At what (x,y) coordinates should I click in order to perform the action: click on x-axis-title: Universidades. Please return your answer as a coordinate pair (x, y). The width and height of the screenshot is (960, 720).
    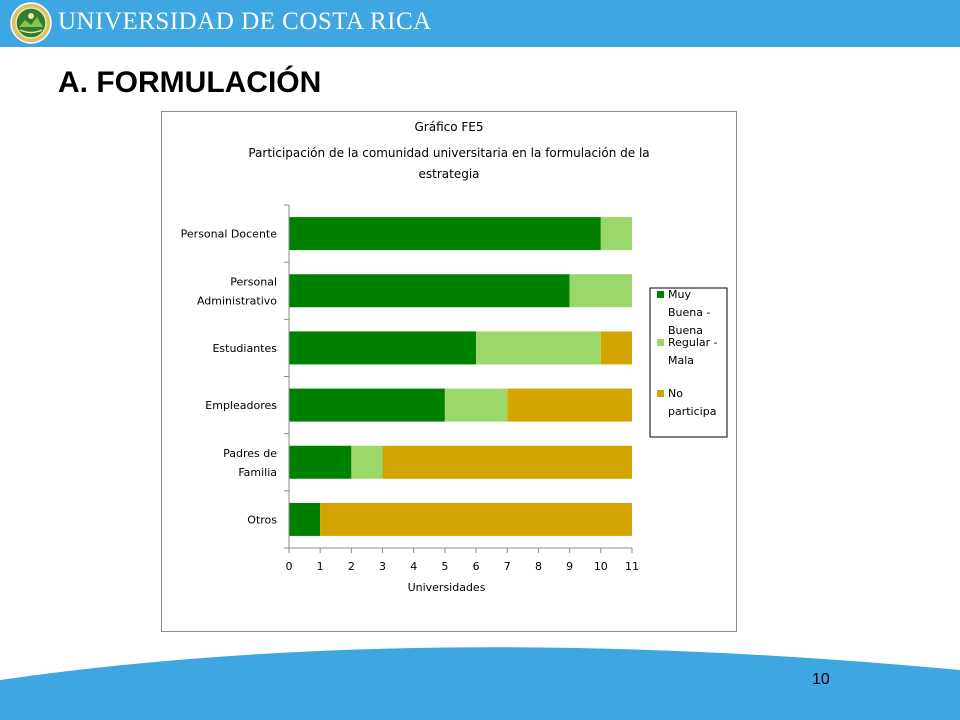
    Looking at the image, I should click on (447, 587).